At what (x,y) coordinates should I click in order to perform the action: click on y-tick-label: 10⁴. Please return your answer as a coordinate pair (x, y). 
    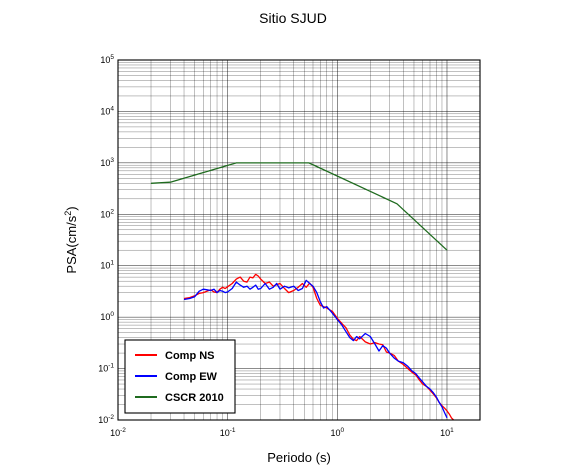
    Looking at the image, I should click on (107, 110).